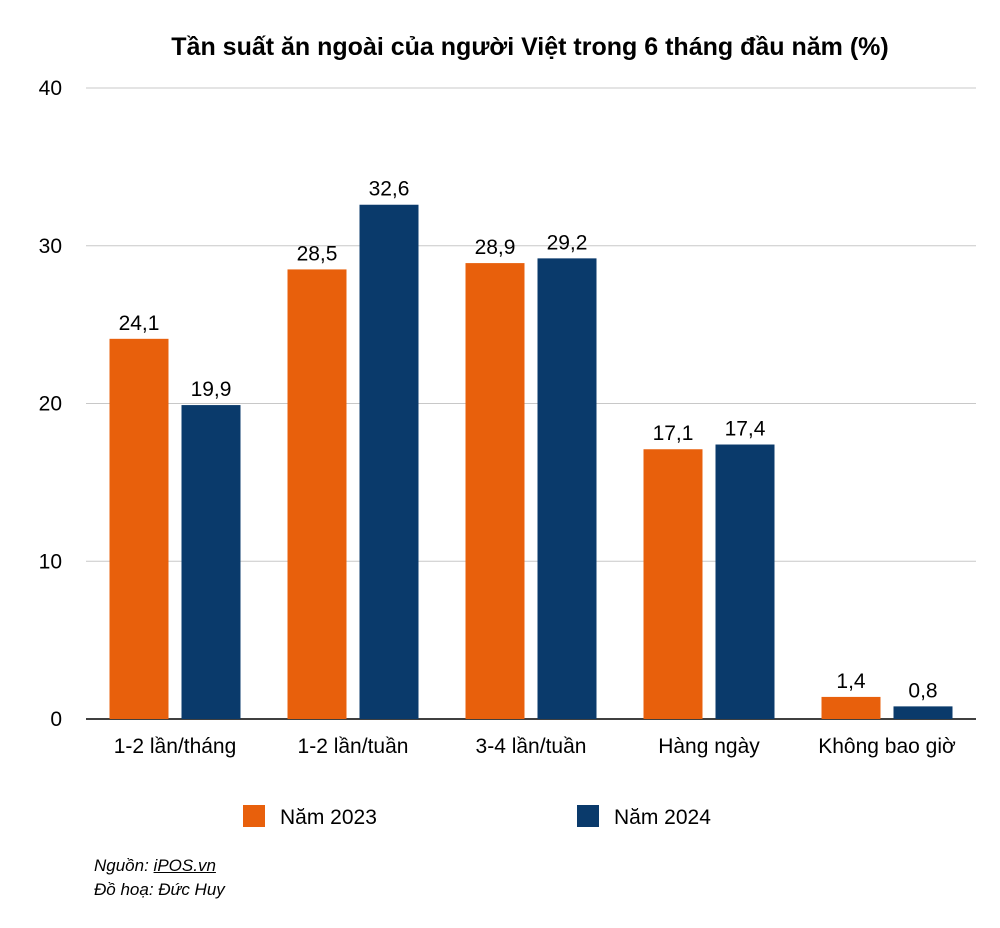 The width and height of the screenshot is (1000, 928). I want to click on data-label: 17,4, so click(745, 429).